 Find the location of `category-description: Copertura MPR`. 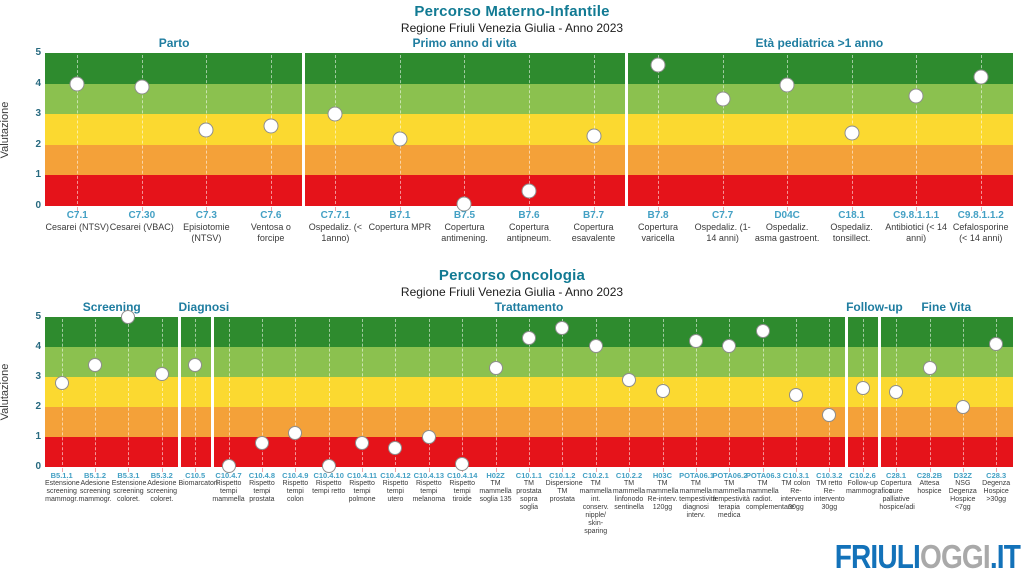

category-description: Copertura MPR is located at coordinates (400, 227).